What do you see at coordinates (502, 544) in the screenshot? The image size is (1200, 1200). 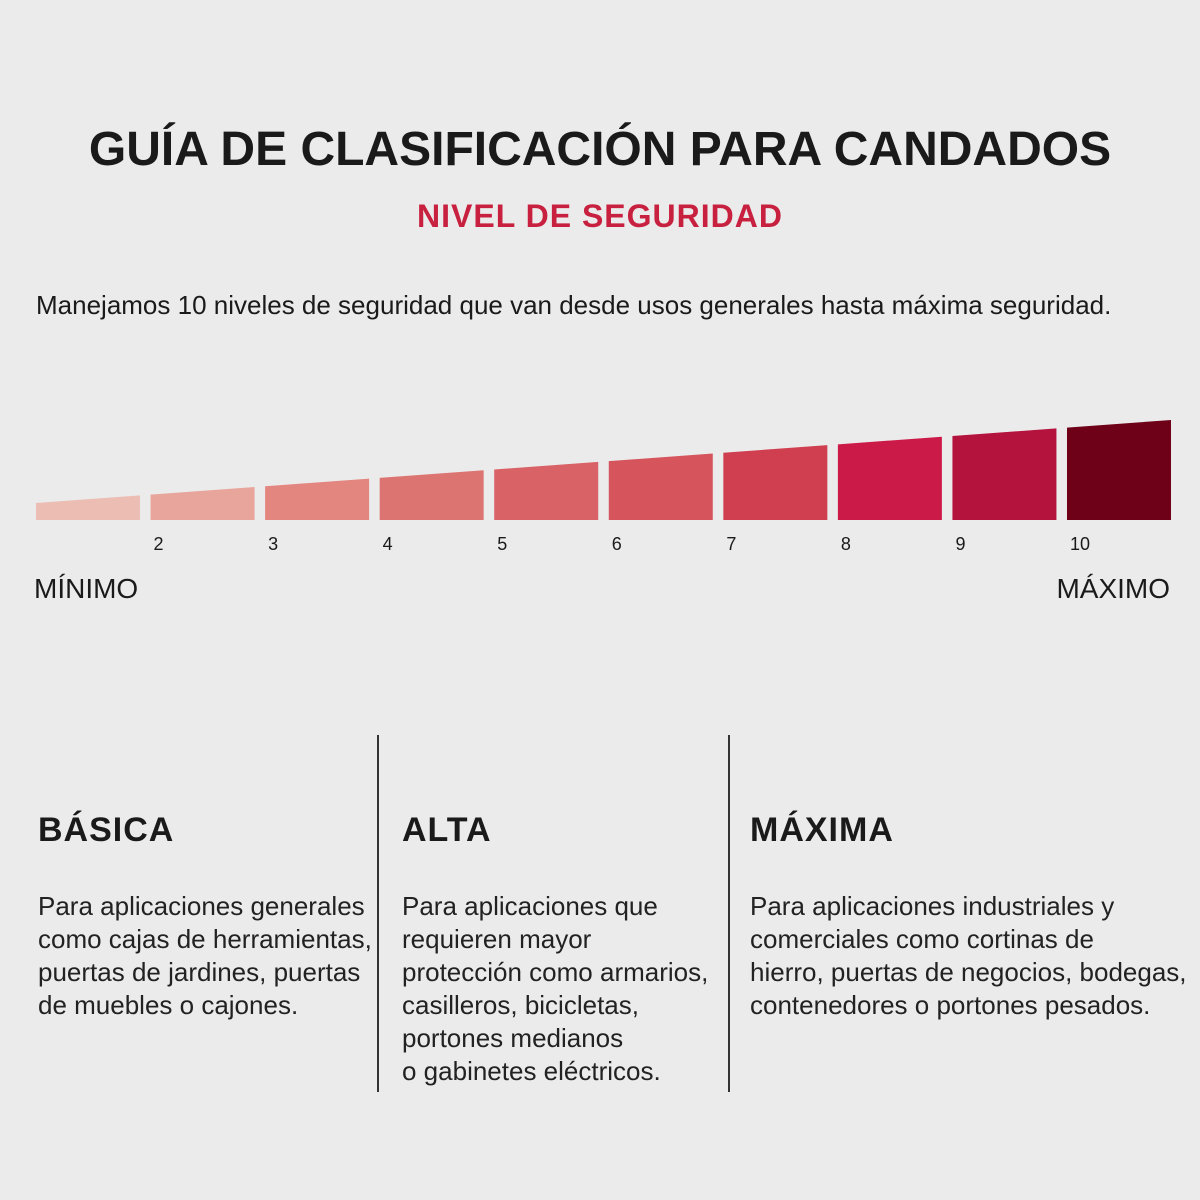 I see `level-label-5: 5` at bounding box center [502, 544].